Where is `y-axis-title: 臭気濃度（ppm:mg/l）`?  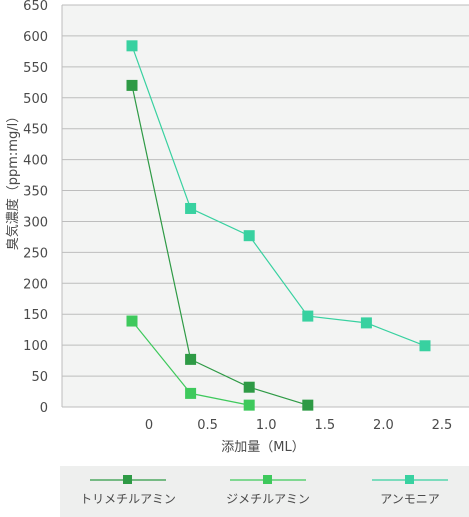
y-axis-title: 臭気濃度（ppm:mg/l） is located at coordinates (13, 180).